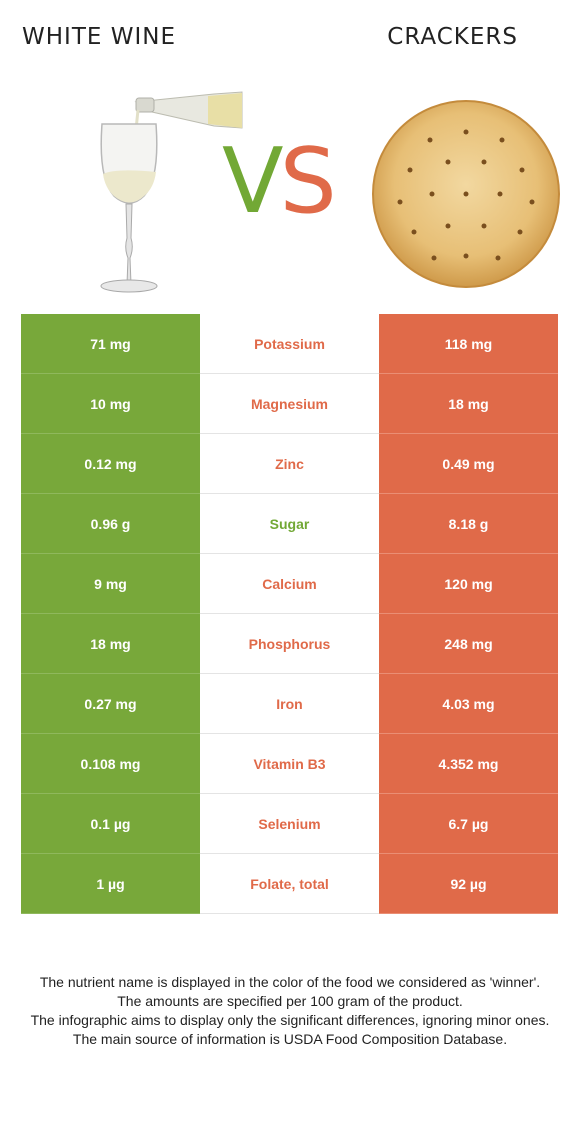 The height and width of the screenshot is (1144, 580). I want to click on table-row: 9 mg Calcium 120 mg, so click(289, 584).